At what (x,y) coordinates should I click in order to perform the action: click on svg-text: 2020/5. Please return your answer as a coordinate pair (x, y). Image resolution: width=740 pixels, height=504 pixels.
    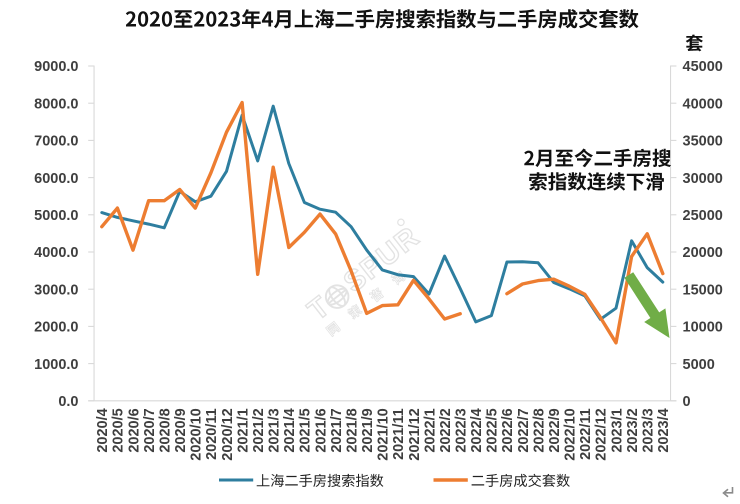
    Looking at the image, I should click on (119, 430).